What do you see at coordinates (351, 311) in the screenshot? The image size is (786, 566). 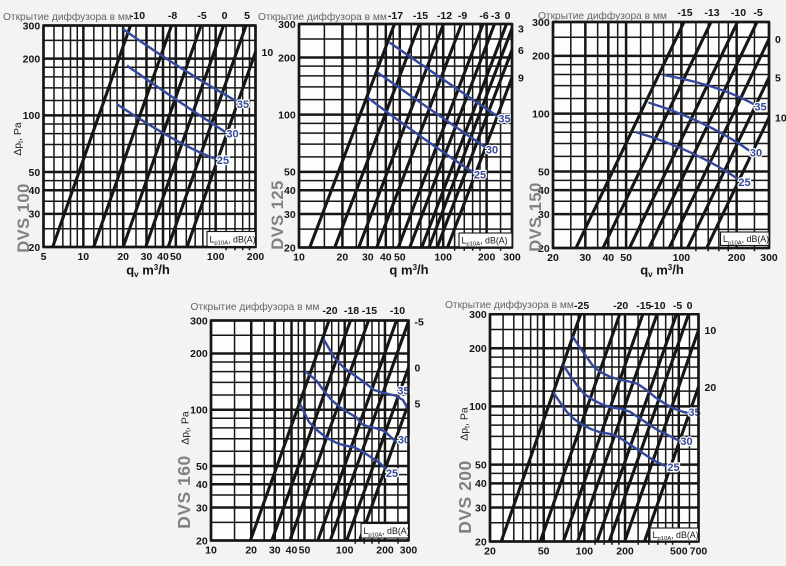 I see `svg-text: -18` at bounding box center [351, 311].